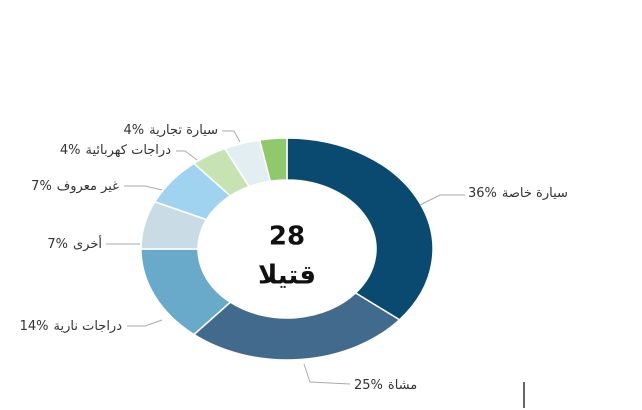  Describe the element at coordinates (368, 385) in the screenshot. I see `value-label: 25%` at that location.